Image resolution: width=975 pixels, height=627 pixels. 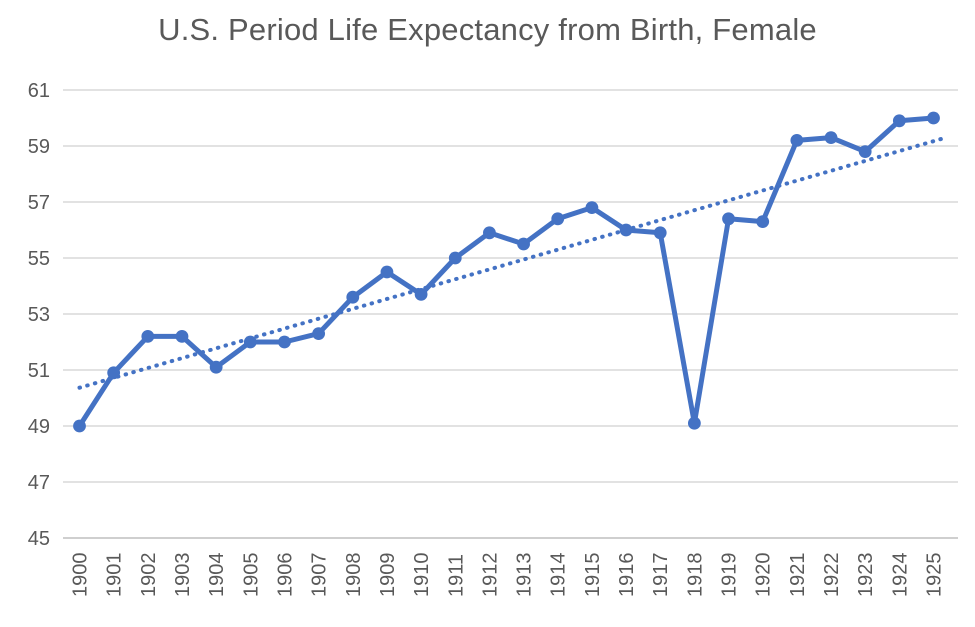 I want to click on x-tick-label: 1907, so click(x=320, y=575).